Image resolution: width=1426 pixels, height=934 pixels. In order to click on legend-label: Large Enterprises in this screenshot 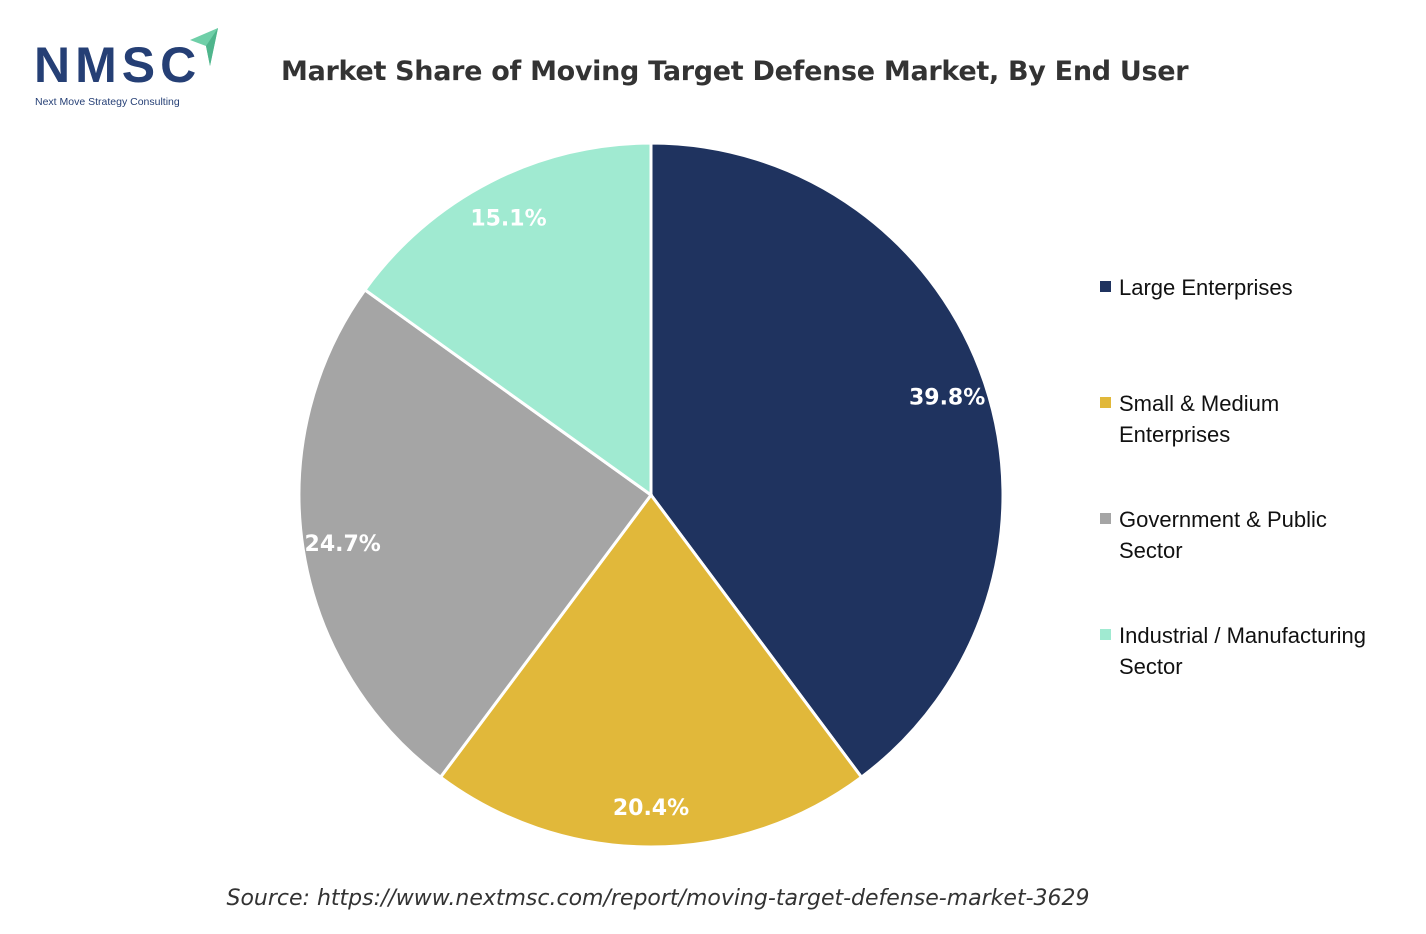, I will do `click(1206, 287)`.